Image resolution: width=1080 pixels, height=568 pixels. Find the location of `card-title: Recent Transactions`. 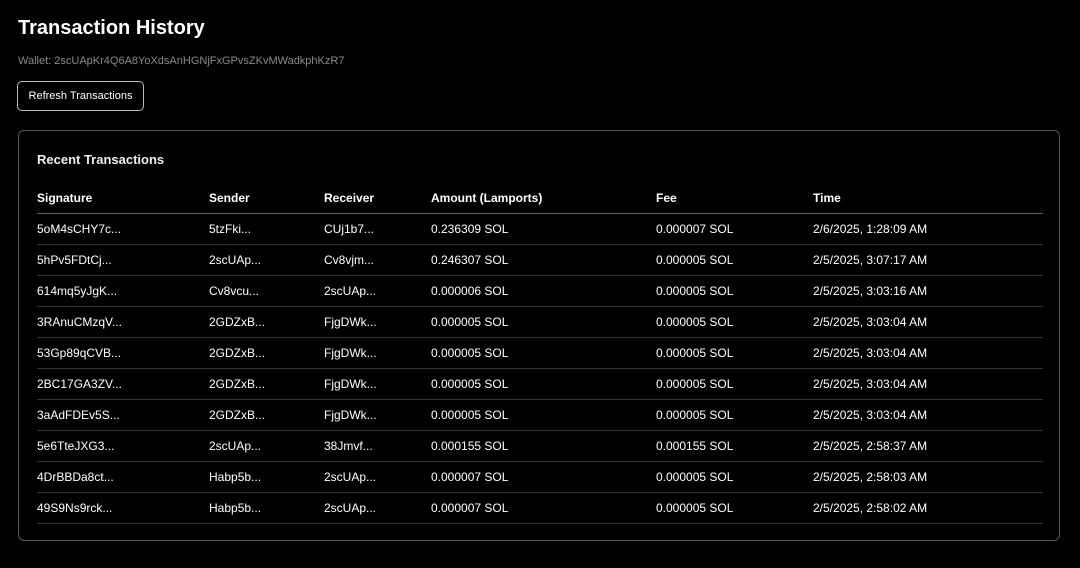

card-title: Recent Transactions is located at coordinates (101, 159).